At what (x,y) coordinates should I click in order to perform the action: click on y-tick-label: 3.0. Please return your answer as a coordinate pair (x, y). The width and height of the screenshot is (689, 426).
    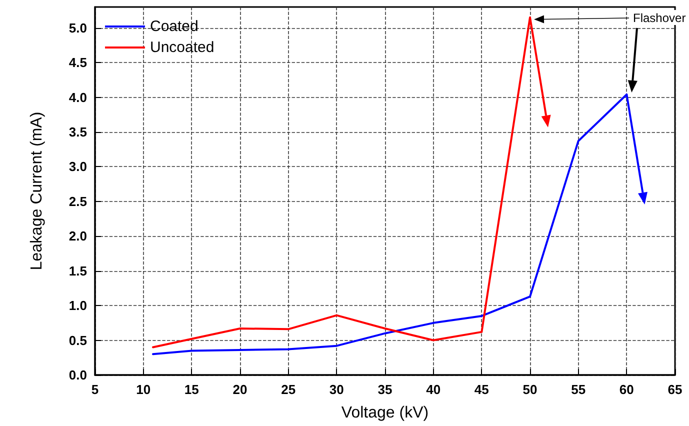
    Looking at the image, I should click on (77, 166).